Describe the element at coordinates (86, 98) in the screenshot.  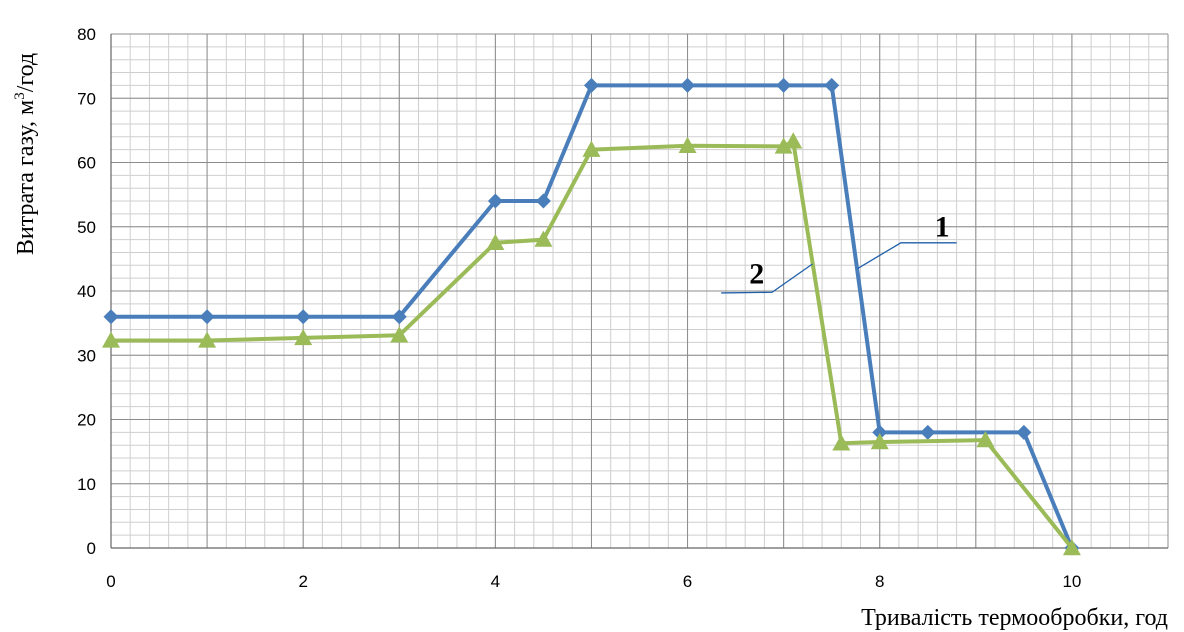
I see `y-tick-label: 70` at that location.